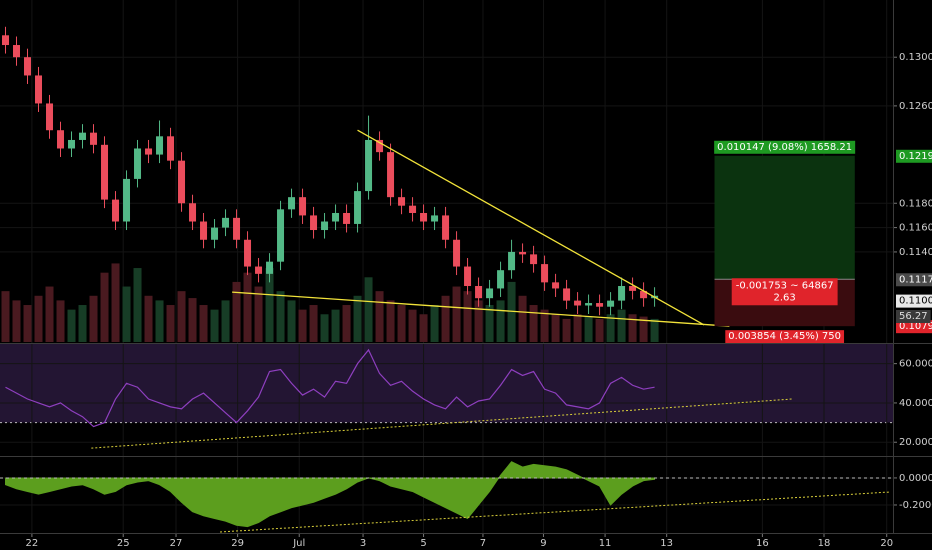  I want to click on price-marker-text: 0.111754, so click(915, 279).